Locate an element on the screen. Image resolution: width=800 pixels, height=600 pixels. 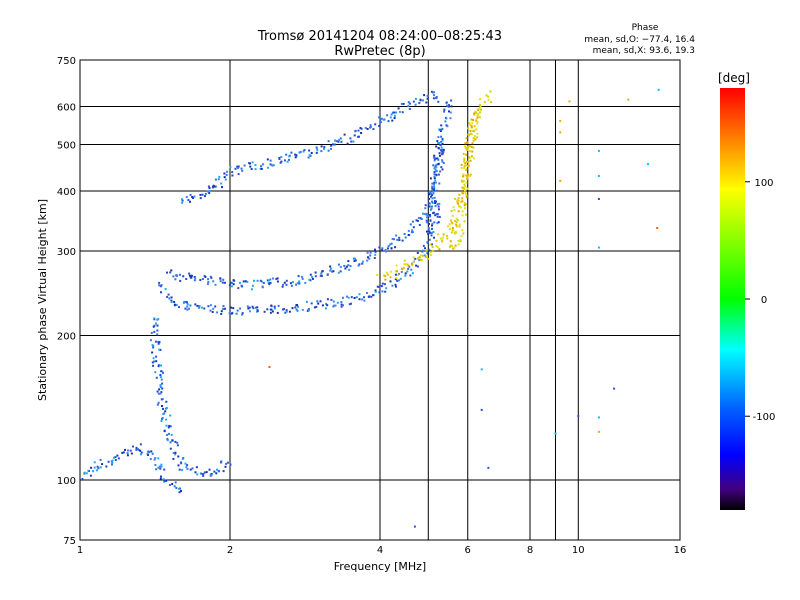
outlier-point is located at coordinates (560, 132).